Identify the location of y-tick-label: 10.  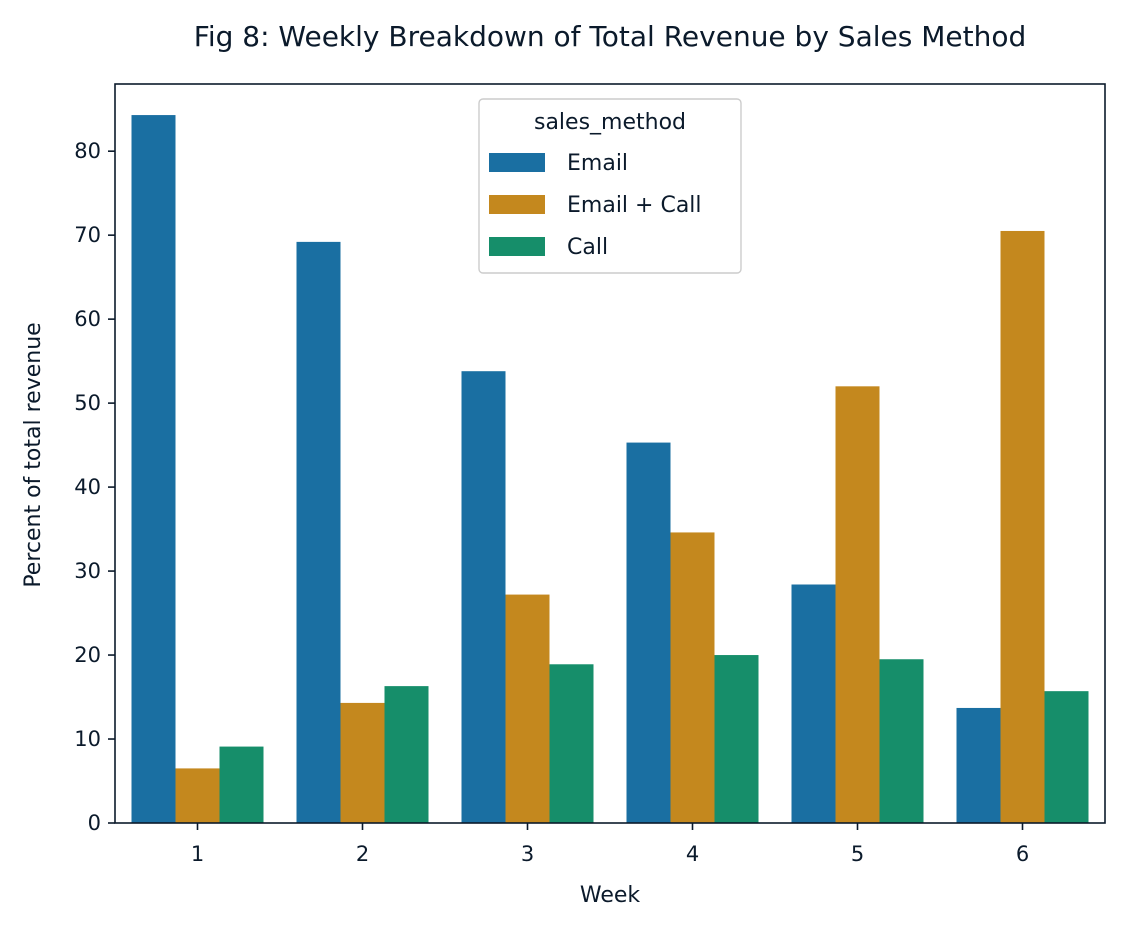
(87, 739).